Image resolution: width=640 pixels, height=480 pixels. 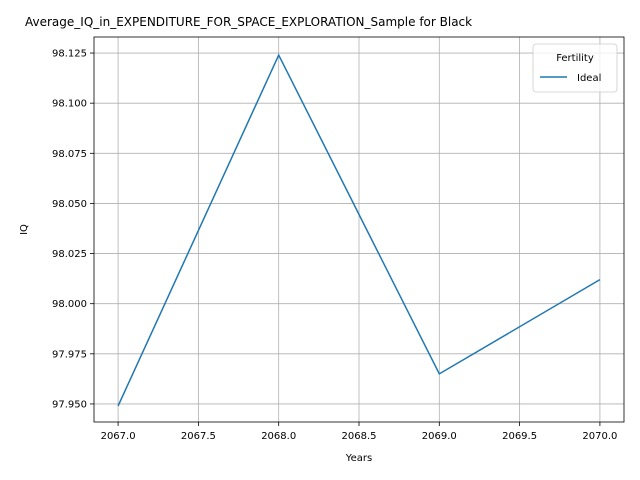 I want to click on y-tick-label: 97.975, so click(x=69, y=354).